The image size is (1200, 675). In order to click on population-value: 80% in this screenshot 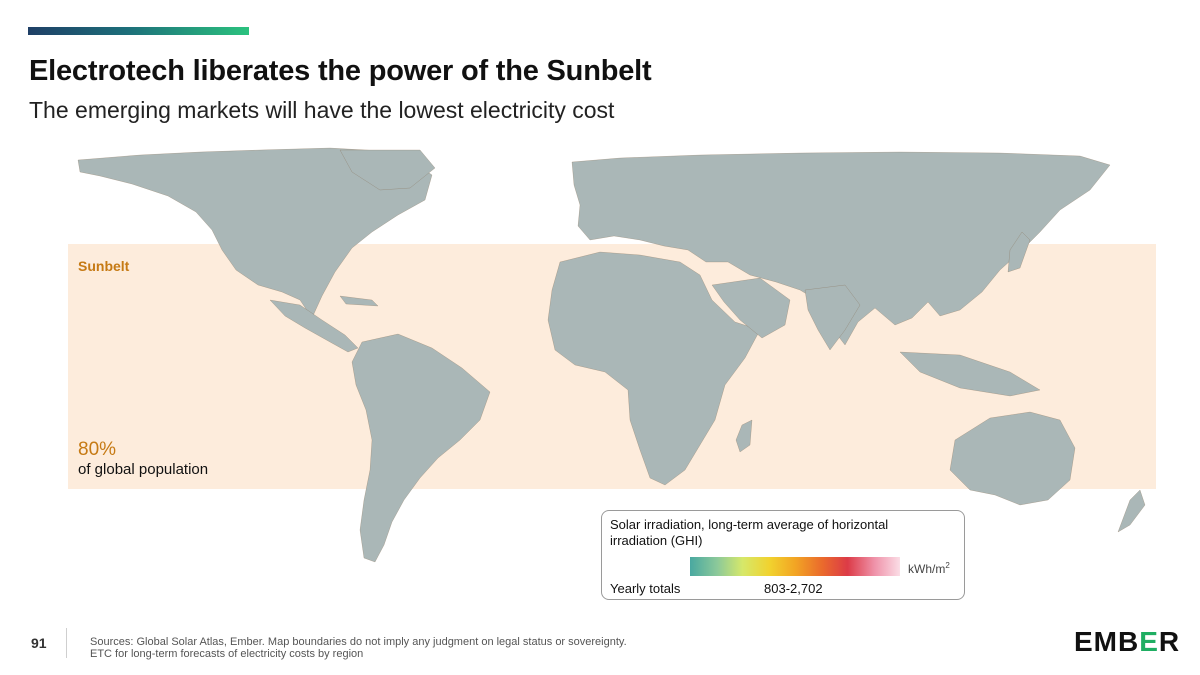, I will do `click(97, 449)`.